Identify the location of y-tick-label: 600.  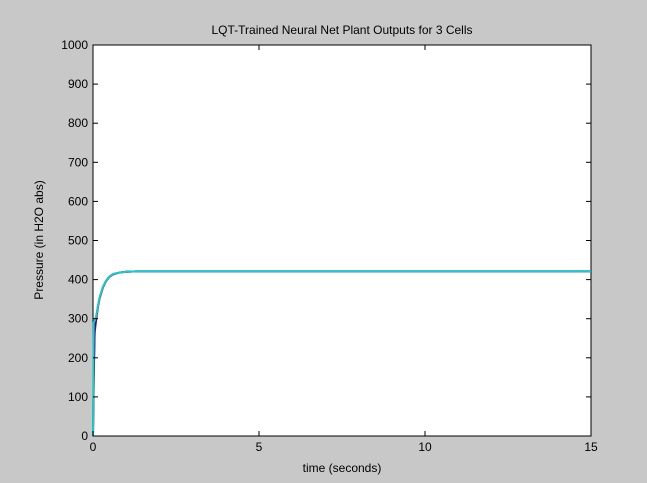
(78, 201).